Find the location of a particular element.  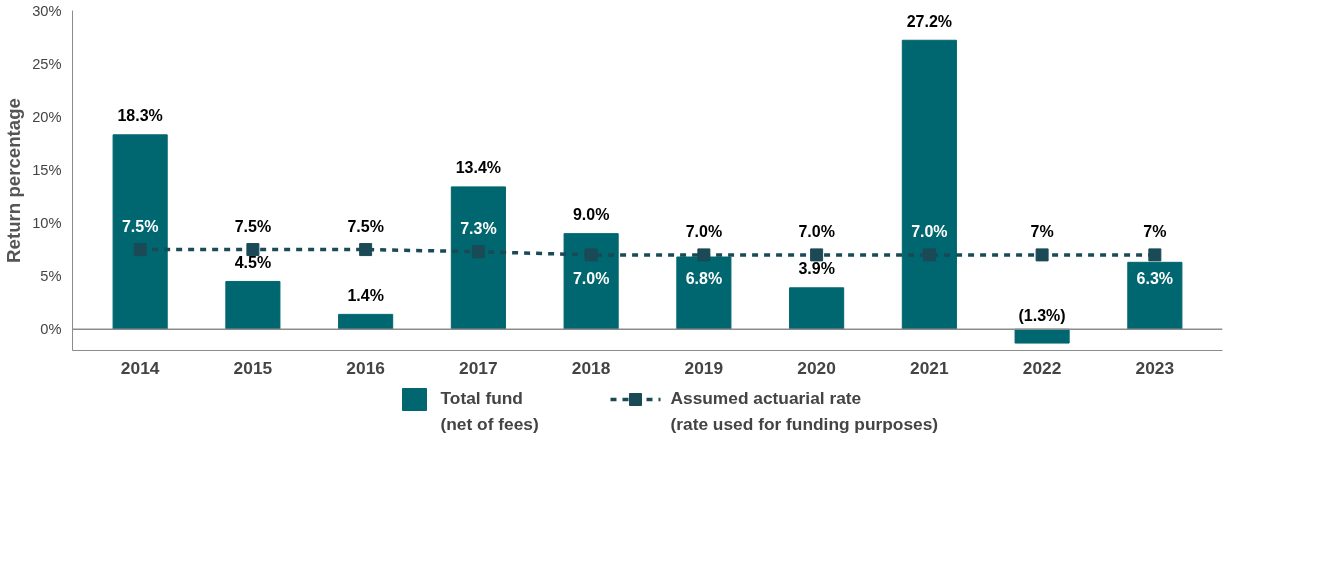

data-label: 9.0% is located at coordinates (591, 214).